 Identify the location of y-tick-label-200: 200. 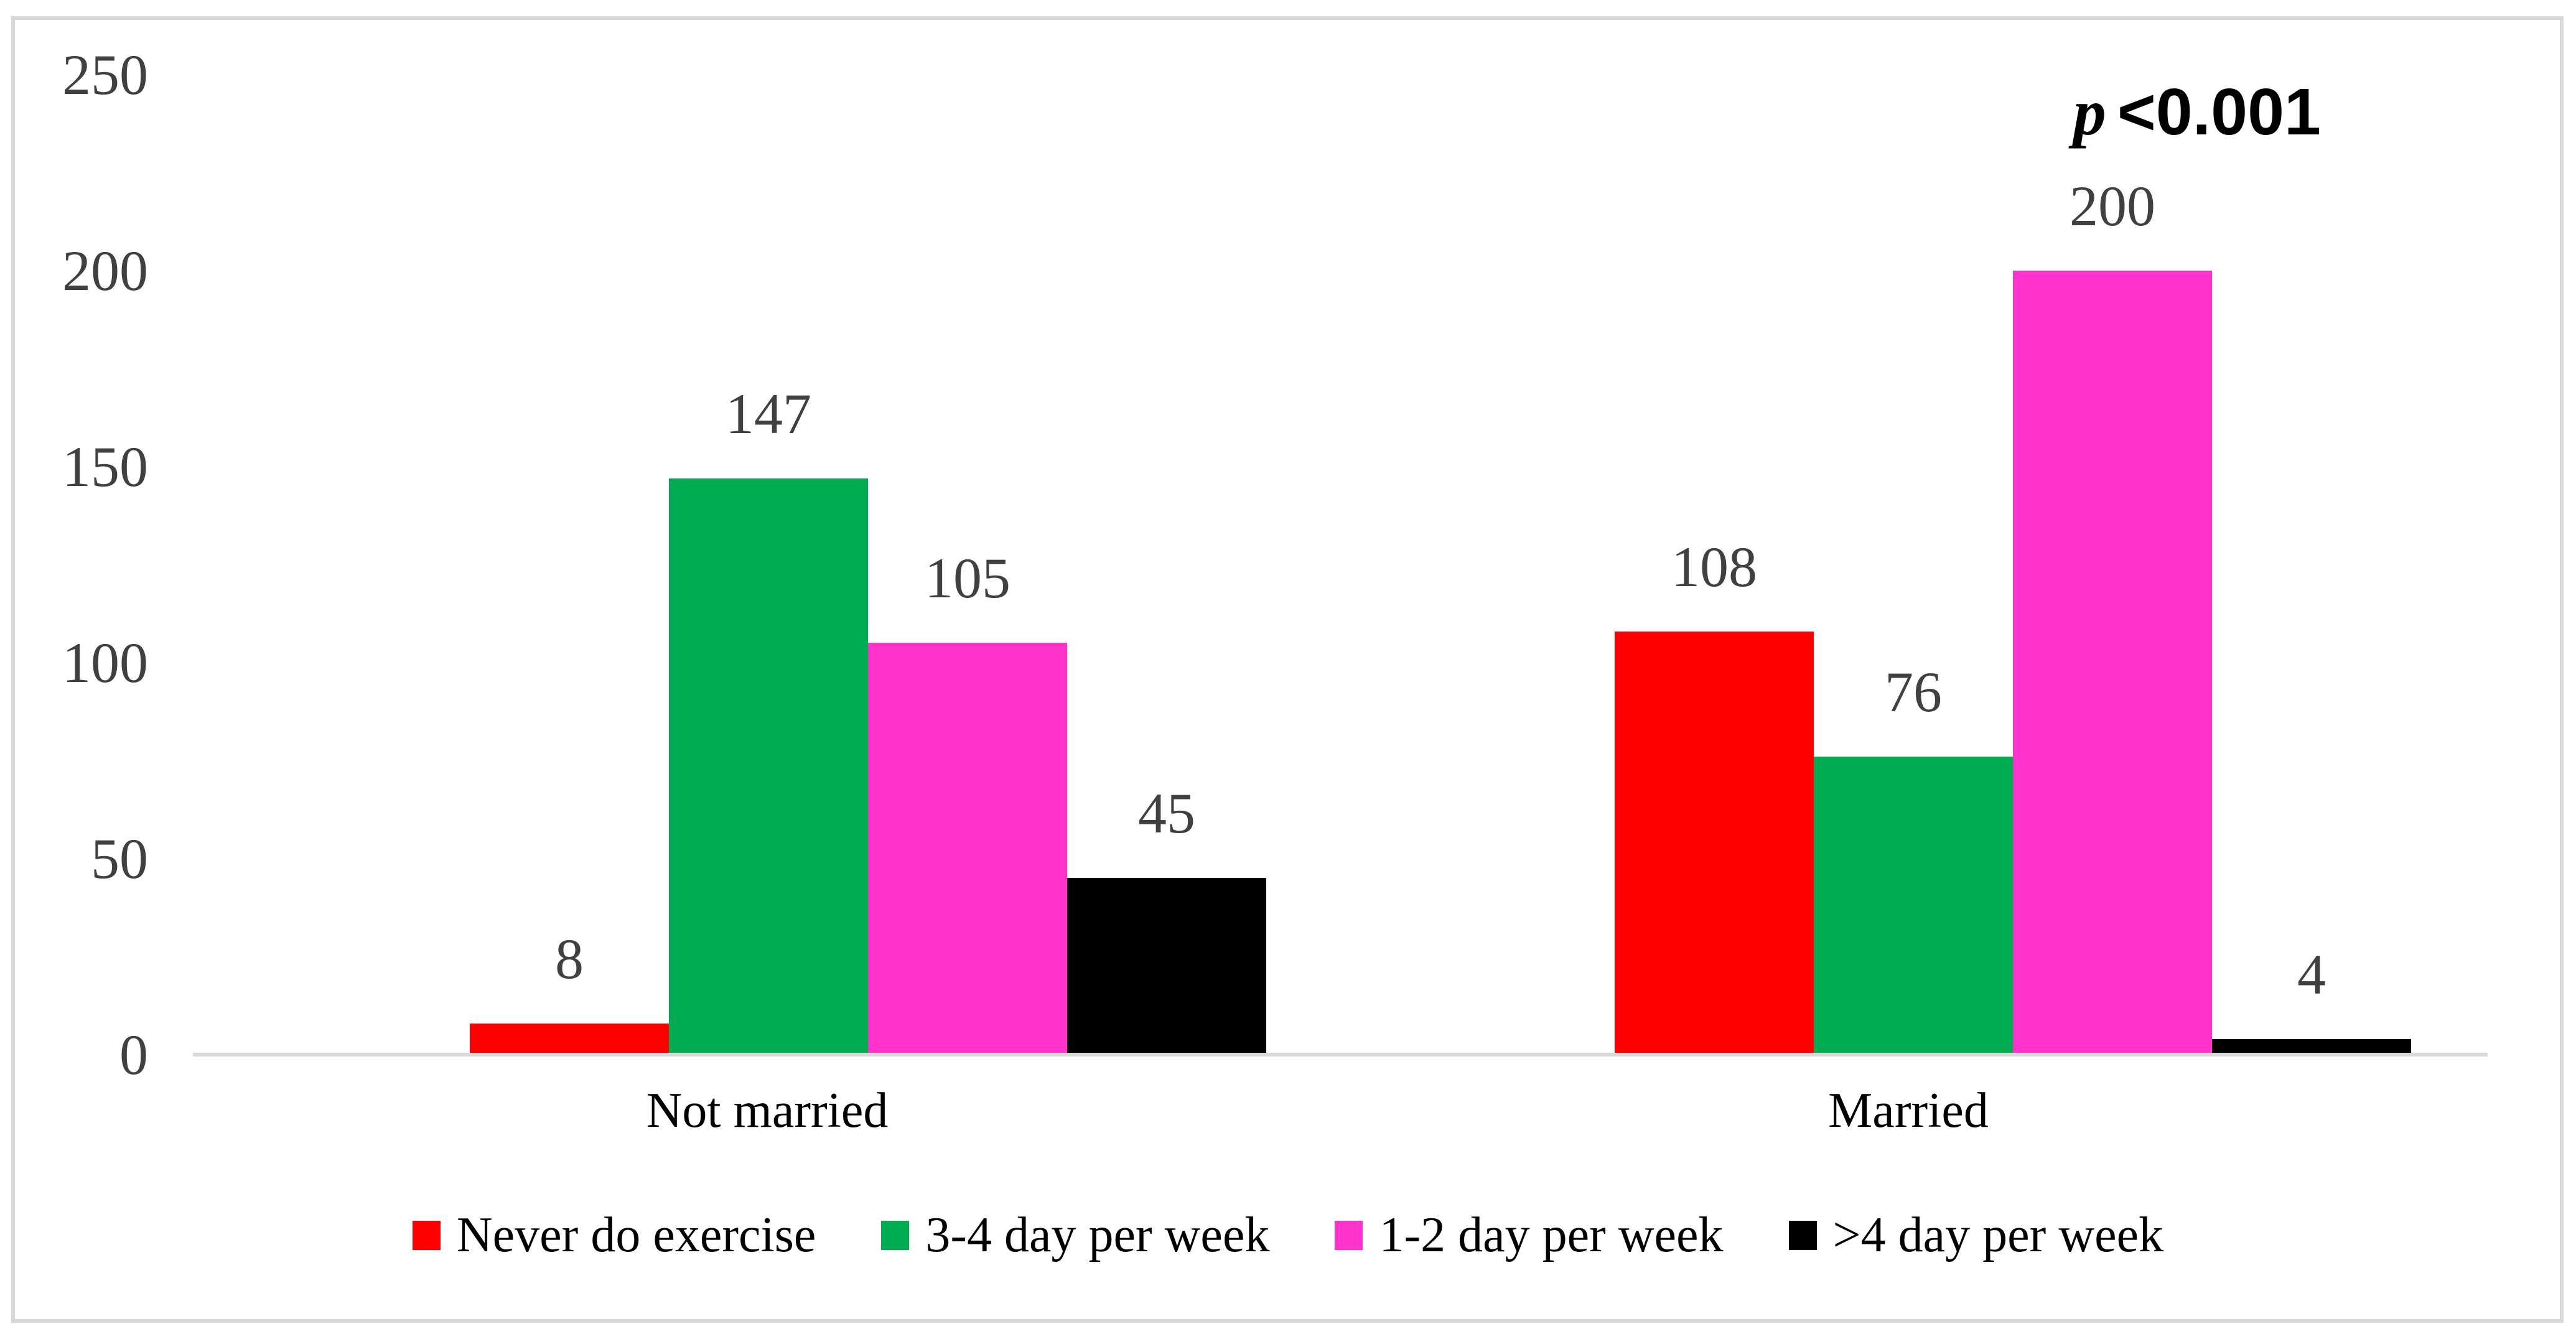
(105, 270).